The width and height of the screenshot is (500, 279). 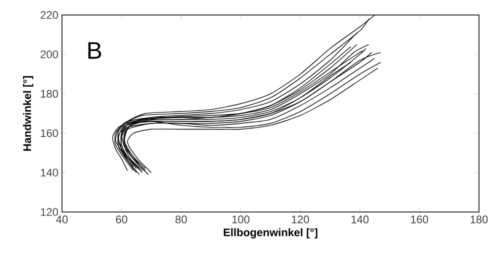 I want to click on x-tick-label: 100, so click(x=241, y=220).